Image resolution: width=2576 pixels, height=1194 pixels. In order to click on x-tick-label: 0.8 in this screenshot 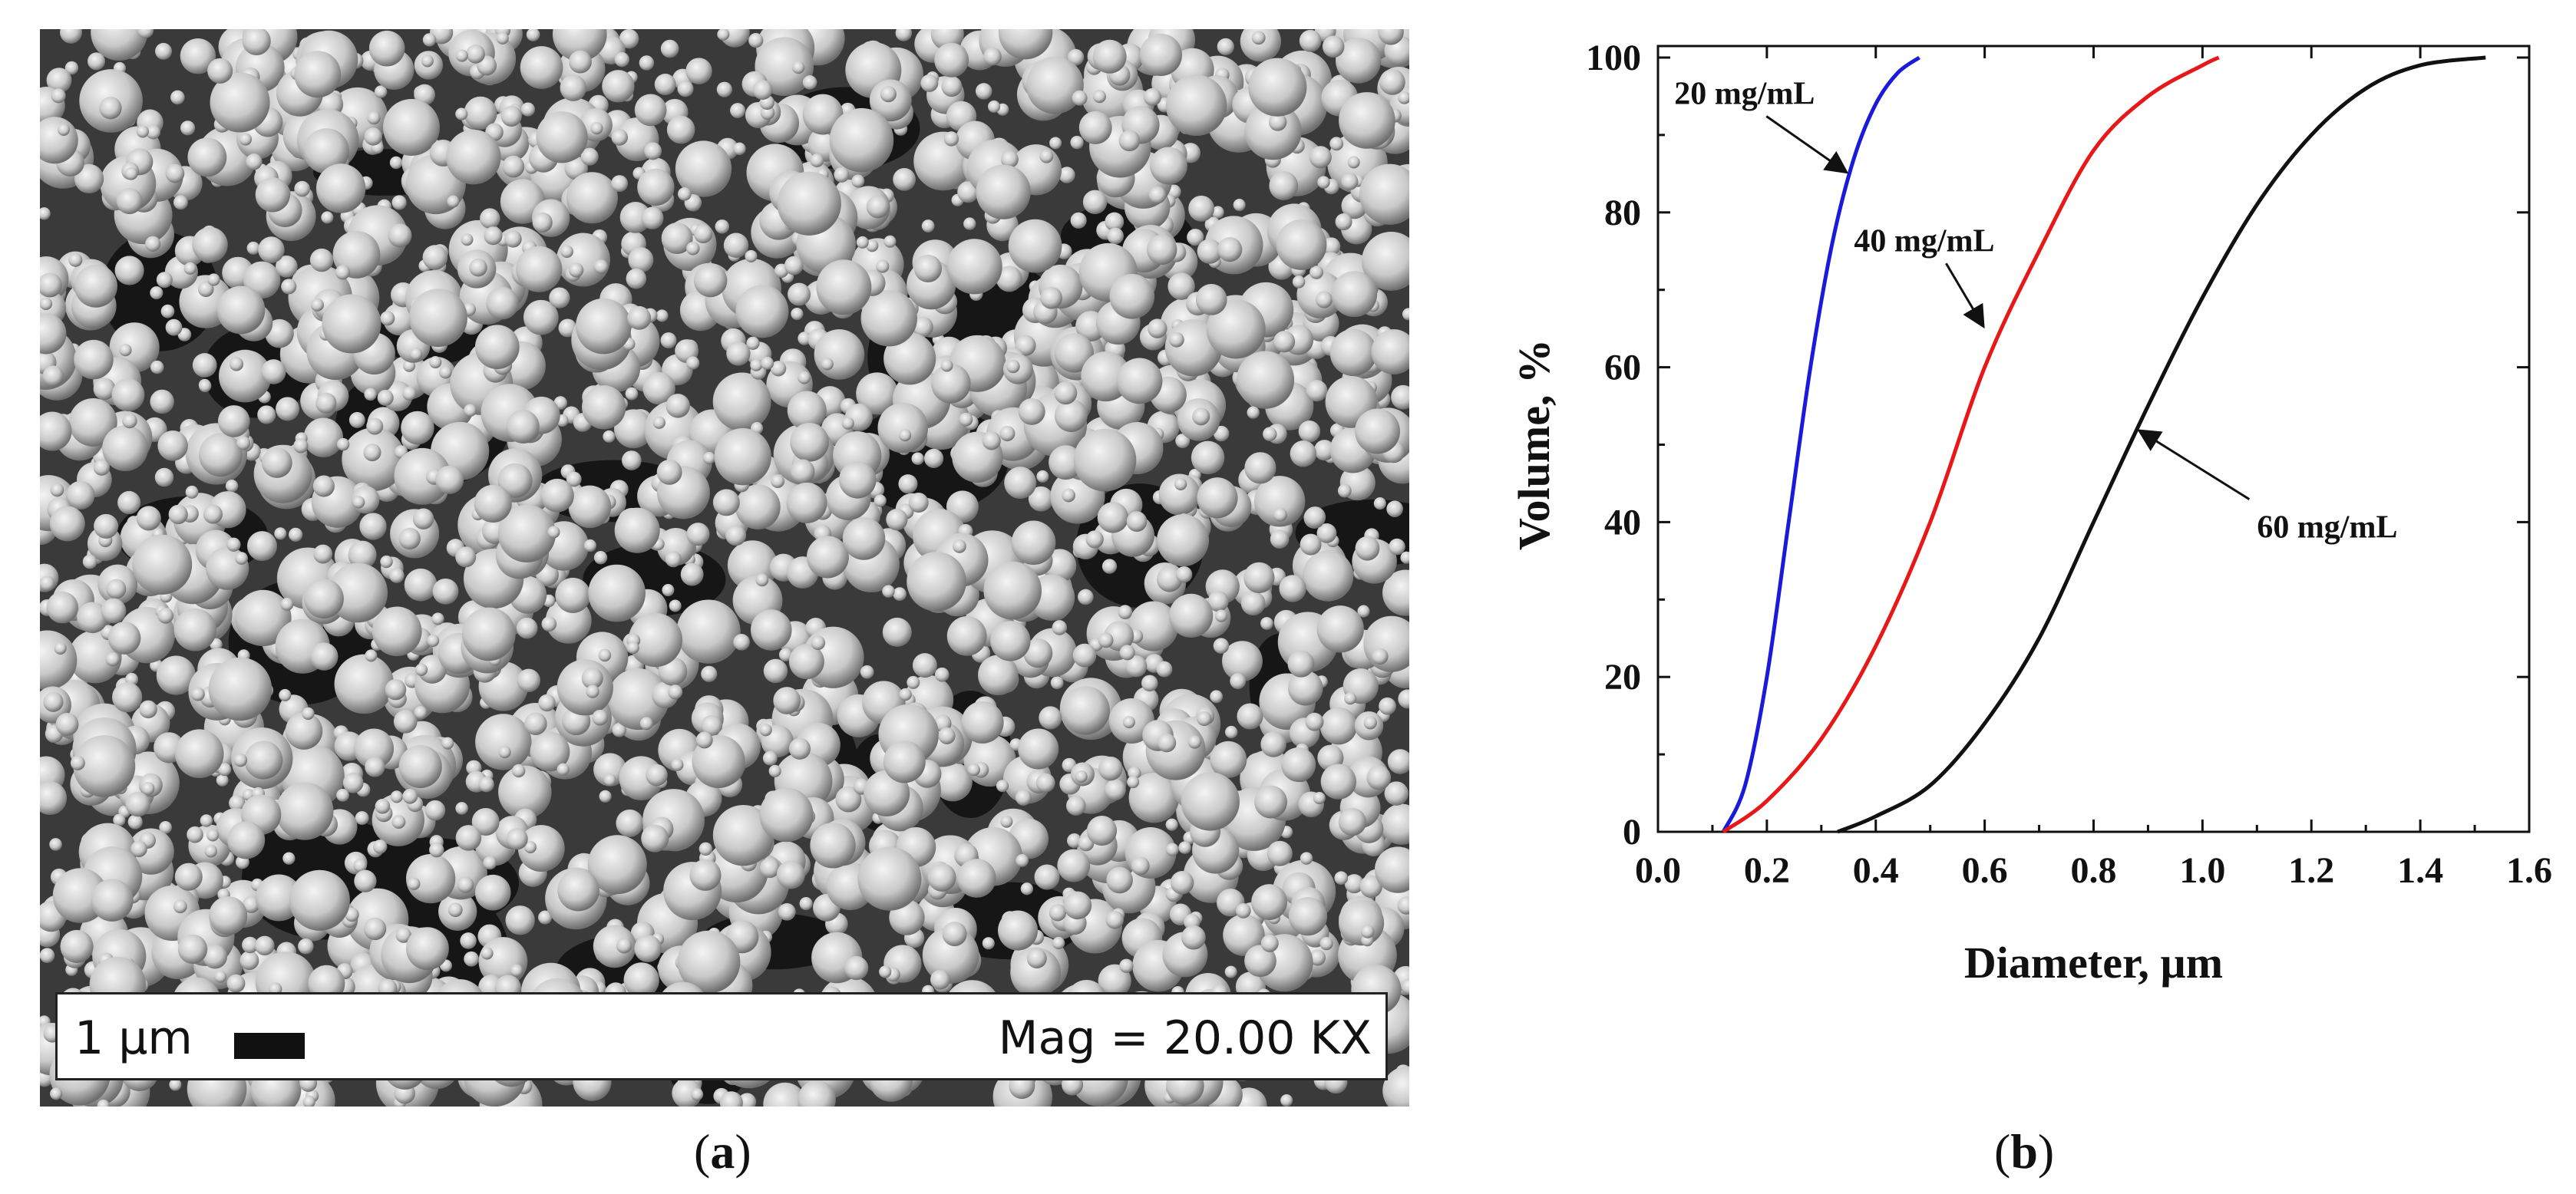, I will do `click(2094, 870)`.